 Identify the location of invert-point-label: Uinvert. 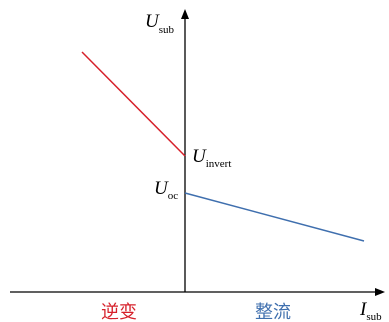
(211, 158).